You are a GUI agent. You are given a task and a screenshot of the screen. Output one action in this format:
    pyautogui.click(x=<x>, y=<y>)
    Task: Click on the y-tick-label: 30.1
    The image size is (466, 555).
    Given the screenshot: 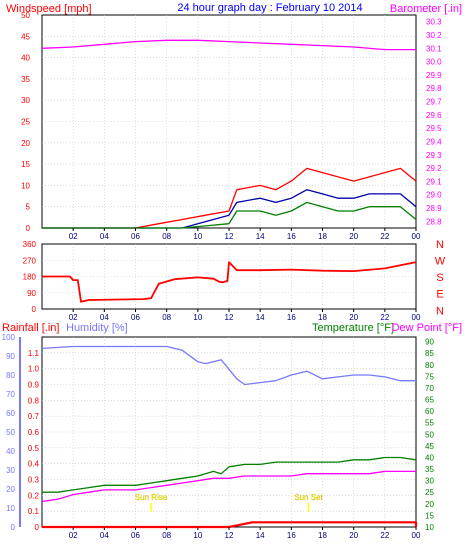 What is the action you would take?
    pyautogui.click(x=434, y=48)
    